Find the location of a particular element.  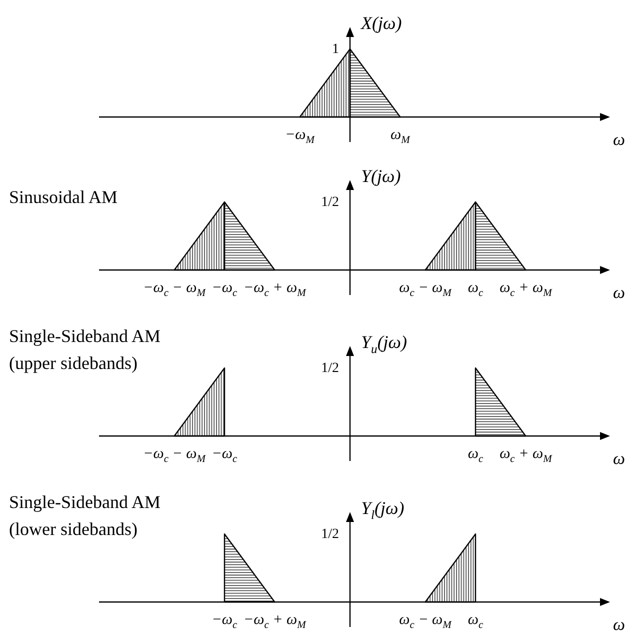

y-axis-title: Y$_{u}$(jω) is located at coordinates (384, 344).